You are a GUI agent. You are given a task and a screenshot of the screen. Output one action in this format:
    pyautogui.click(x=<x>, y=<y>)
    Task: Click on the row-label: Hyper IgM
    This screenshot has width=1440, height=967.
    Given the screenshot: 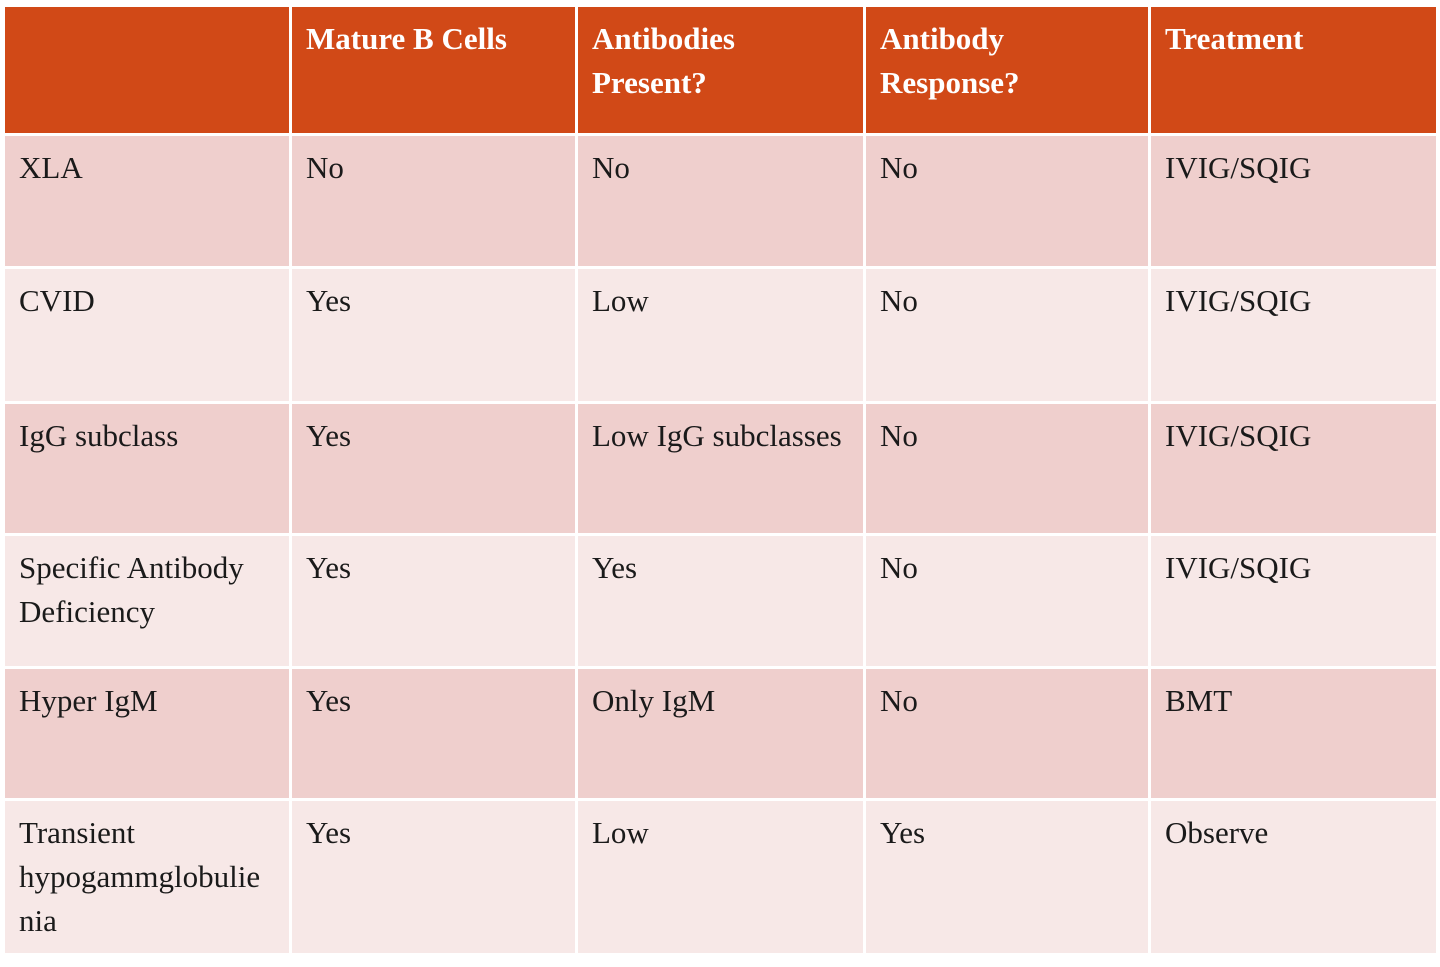 What is the action you would take?
    pyautogui.click(x=147, y=733)
    